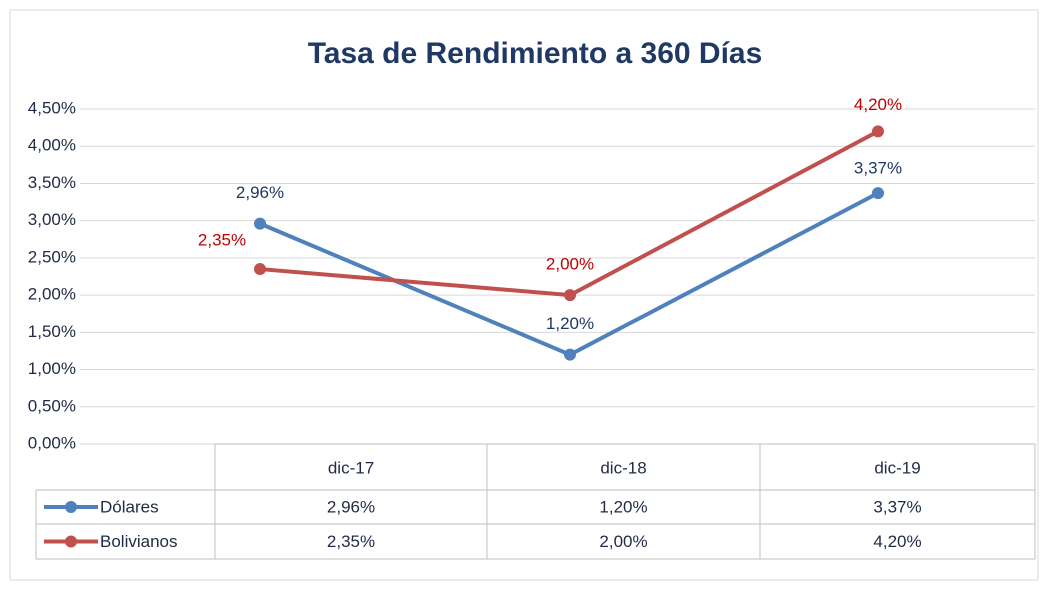 This screenshot has height=590, width=1050. Describe the element at coordinates (878, 168) in the screenshot. I see `data-label: 3,37%` at that location.